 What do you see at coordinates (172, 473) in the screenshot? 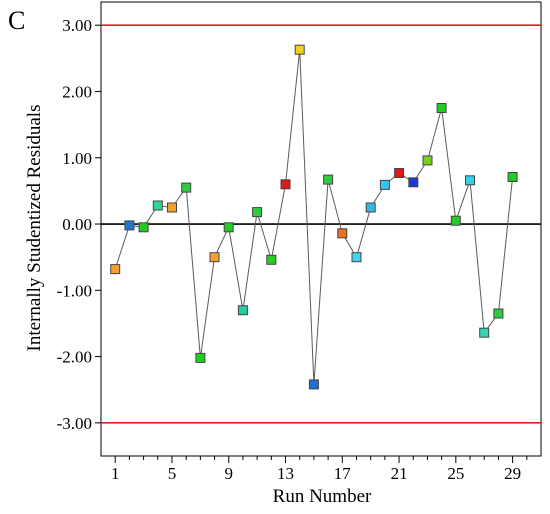
I see `x-tick-label: 5` at bounding box center [172, 473].